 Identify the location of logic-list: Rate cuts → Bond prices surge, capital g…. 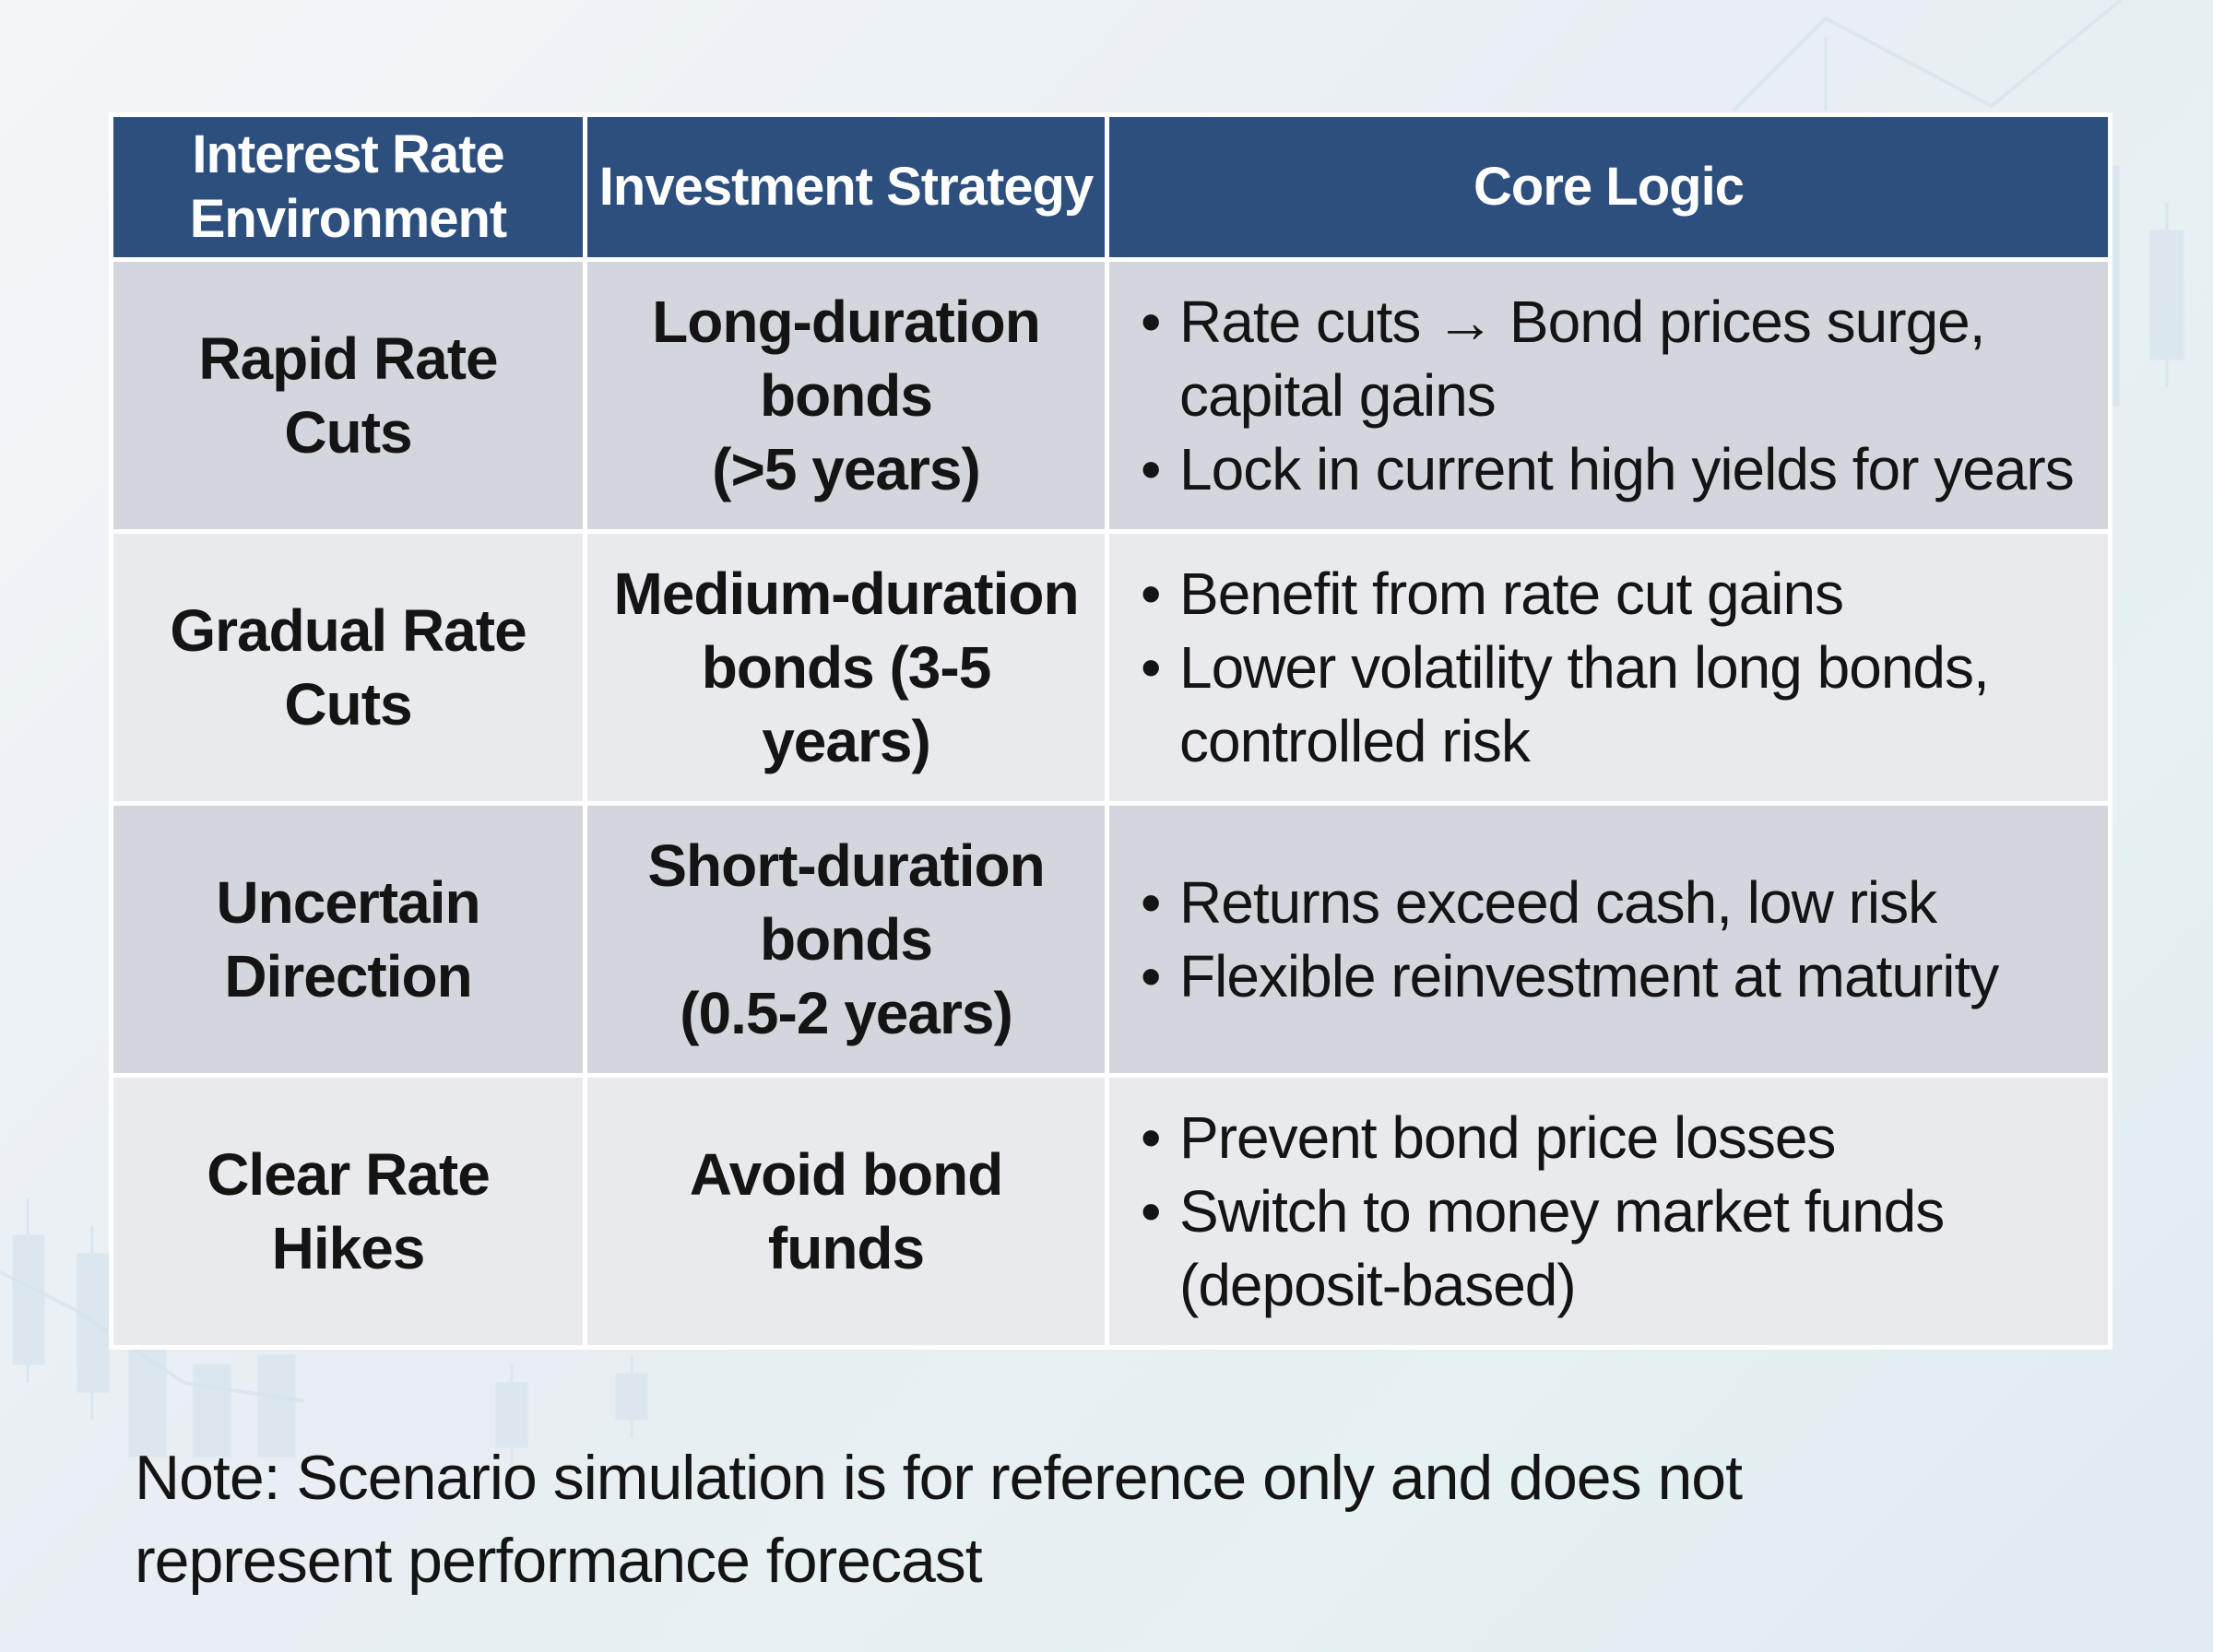
(1608, 395).